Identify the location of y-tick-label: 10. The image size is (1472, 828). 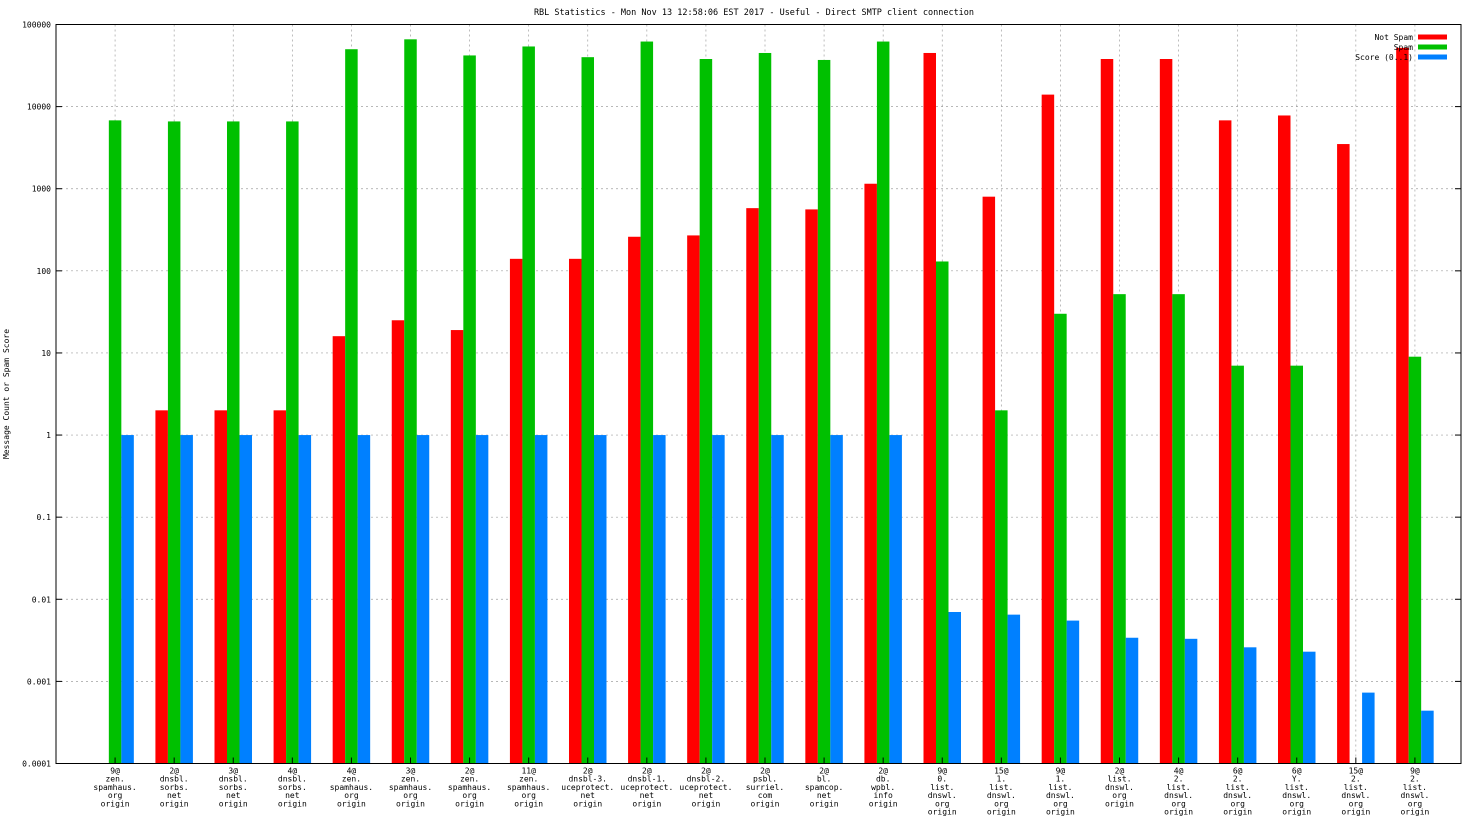
(46, 353).